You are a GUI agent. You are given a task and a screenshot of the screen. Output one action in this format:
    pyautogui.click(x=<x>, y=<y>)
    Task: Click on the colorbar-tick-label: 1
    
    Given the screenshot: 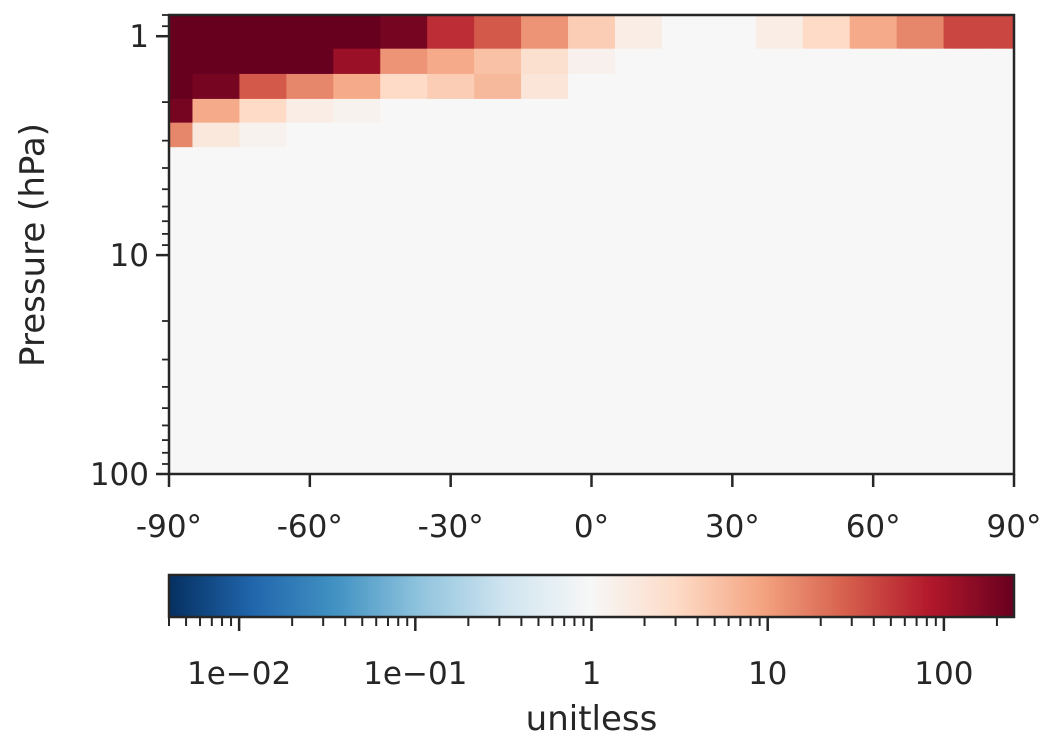 What is the action you would take?
    pyautogui.click(x=592, y=674)
    